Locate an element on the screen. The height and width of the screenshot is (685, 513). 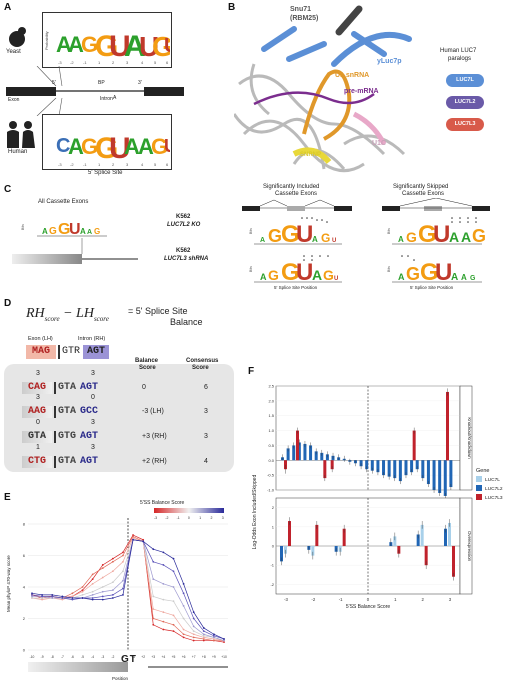
svg-text: 5 is located at coordinates (155, 62).